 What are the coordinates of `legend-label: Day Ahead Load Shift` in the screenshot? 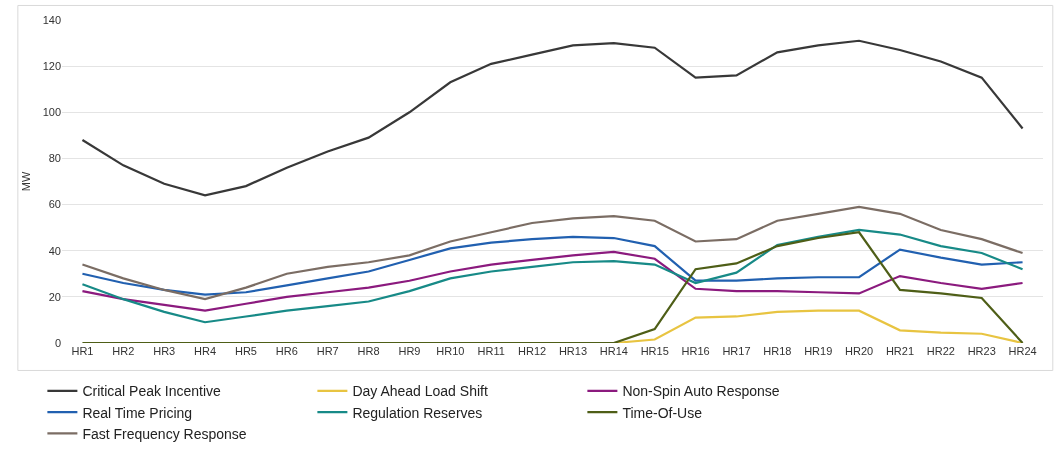 It's located at (420, 391).